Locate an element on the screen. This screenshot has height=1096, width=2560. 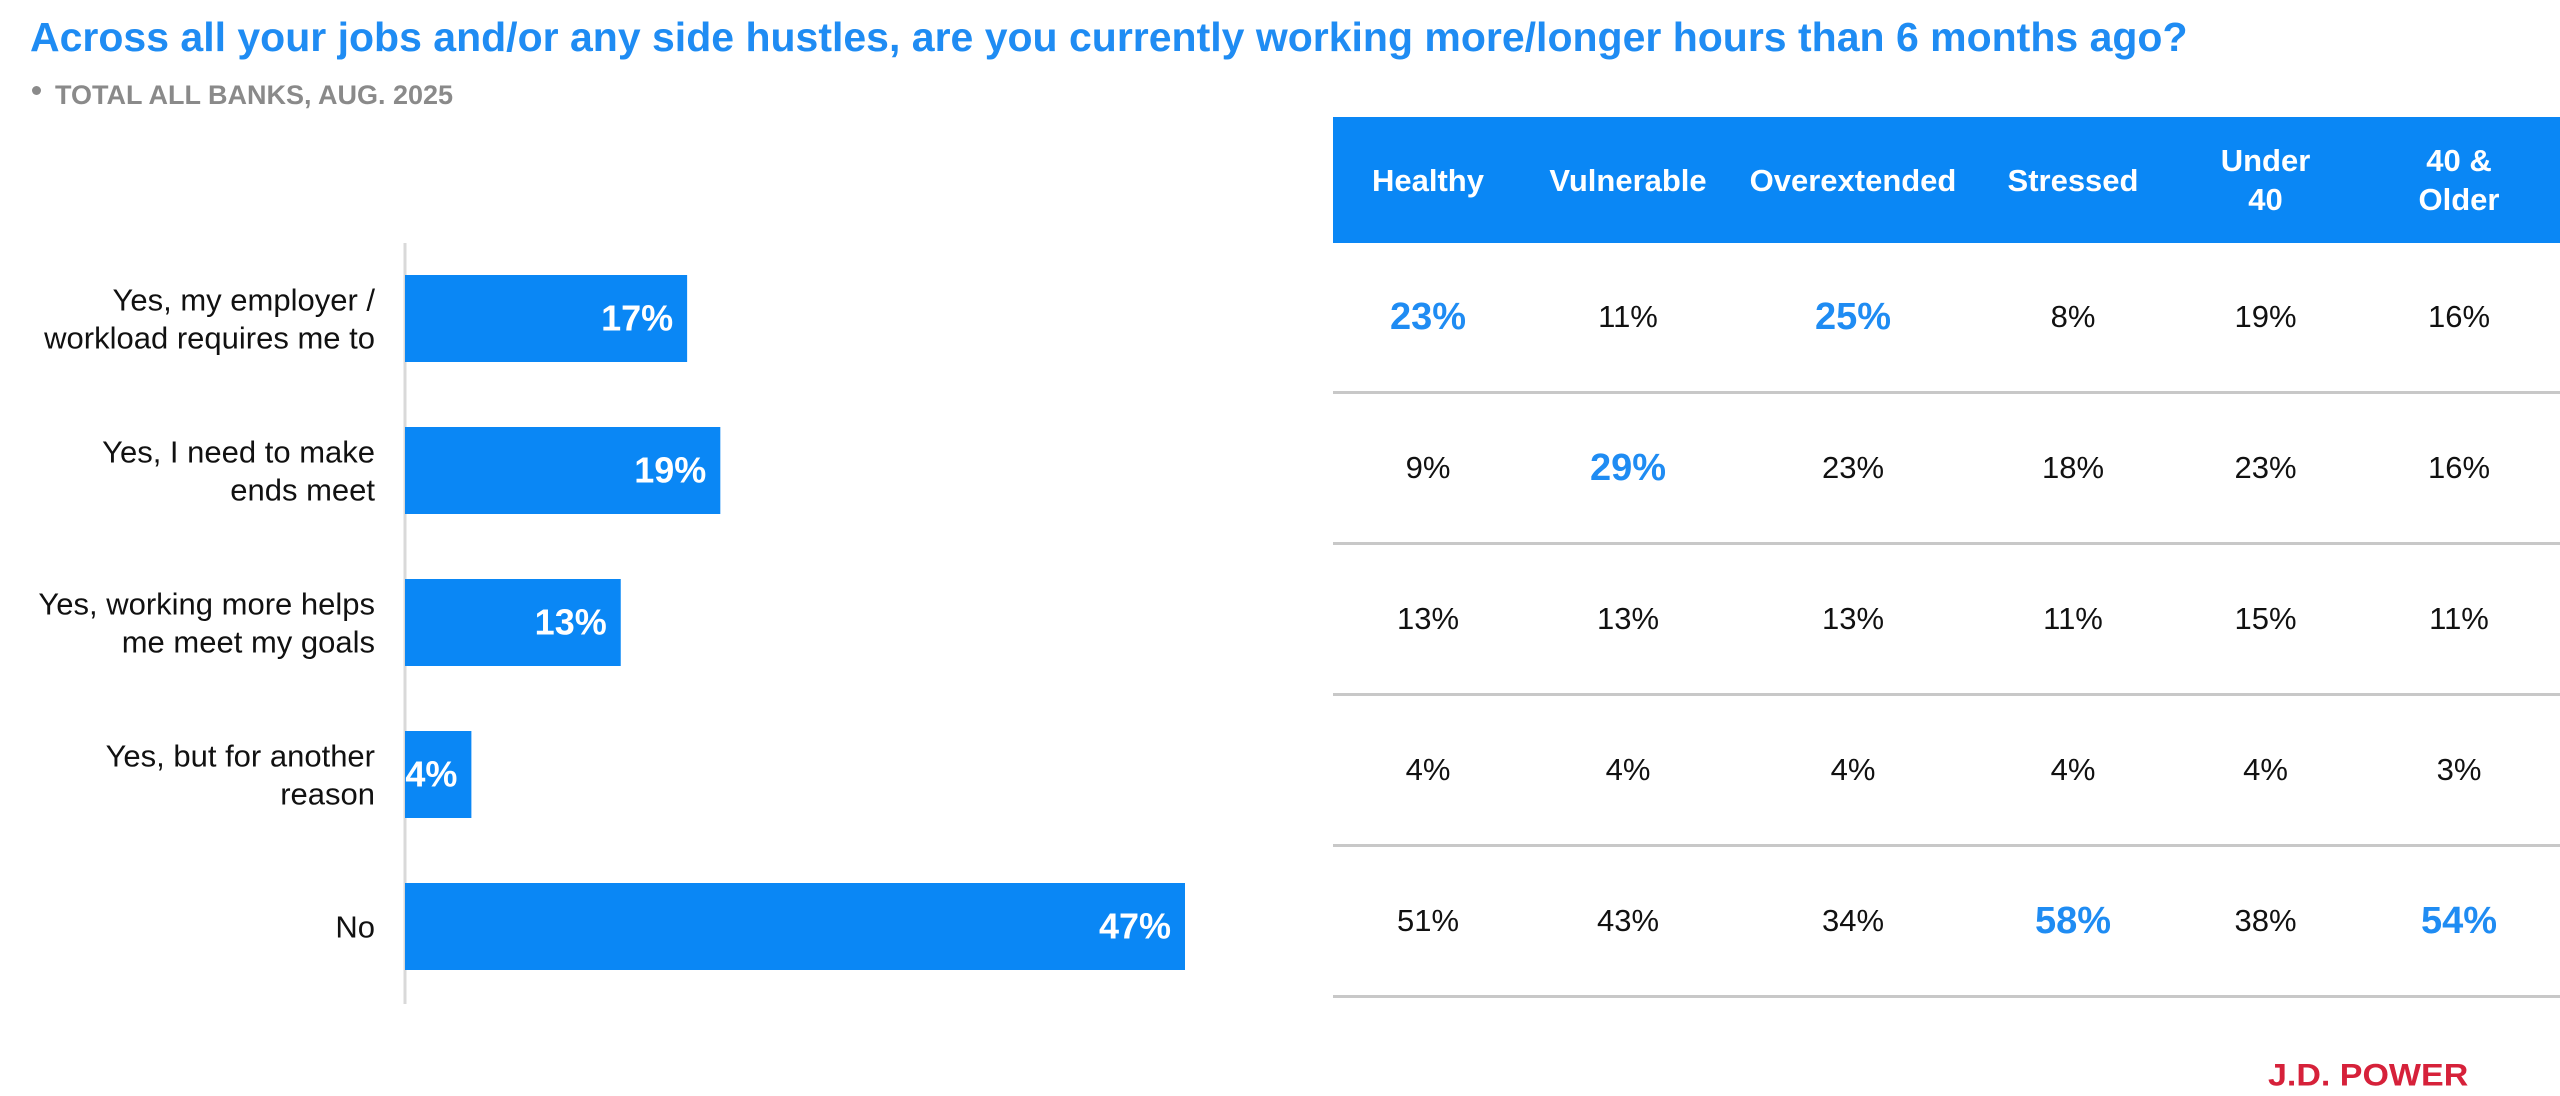
table-cell: 18% is located at coordinates (2073, 467).